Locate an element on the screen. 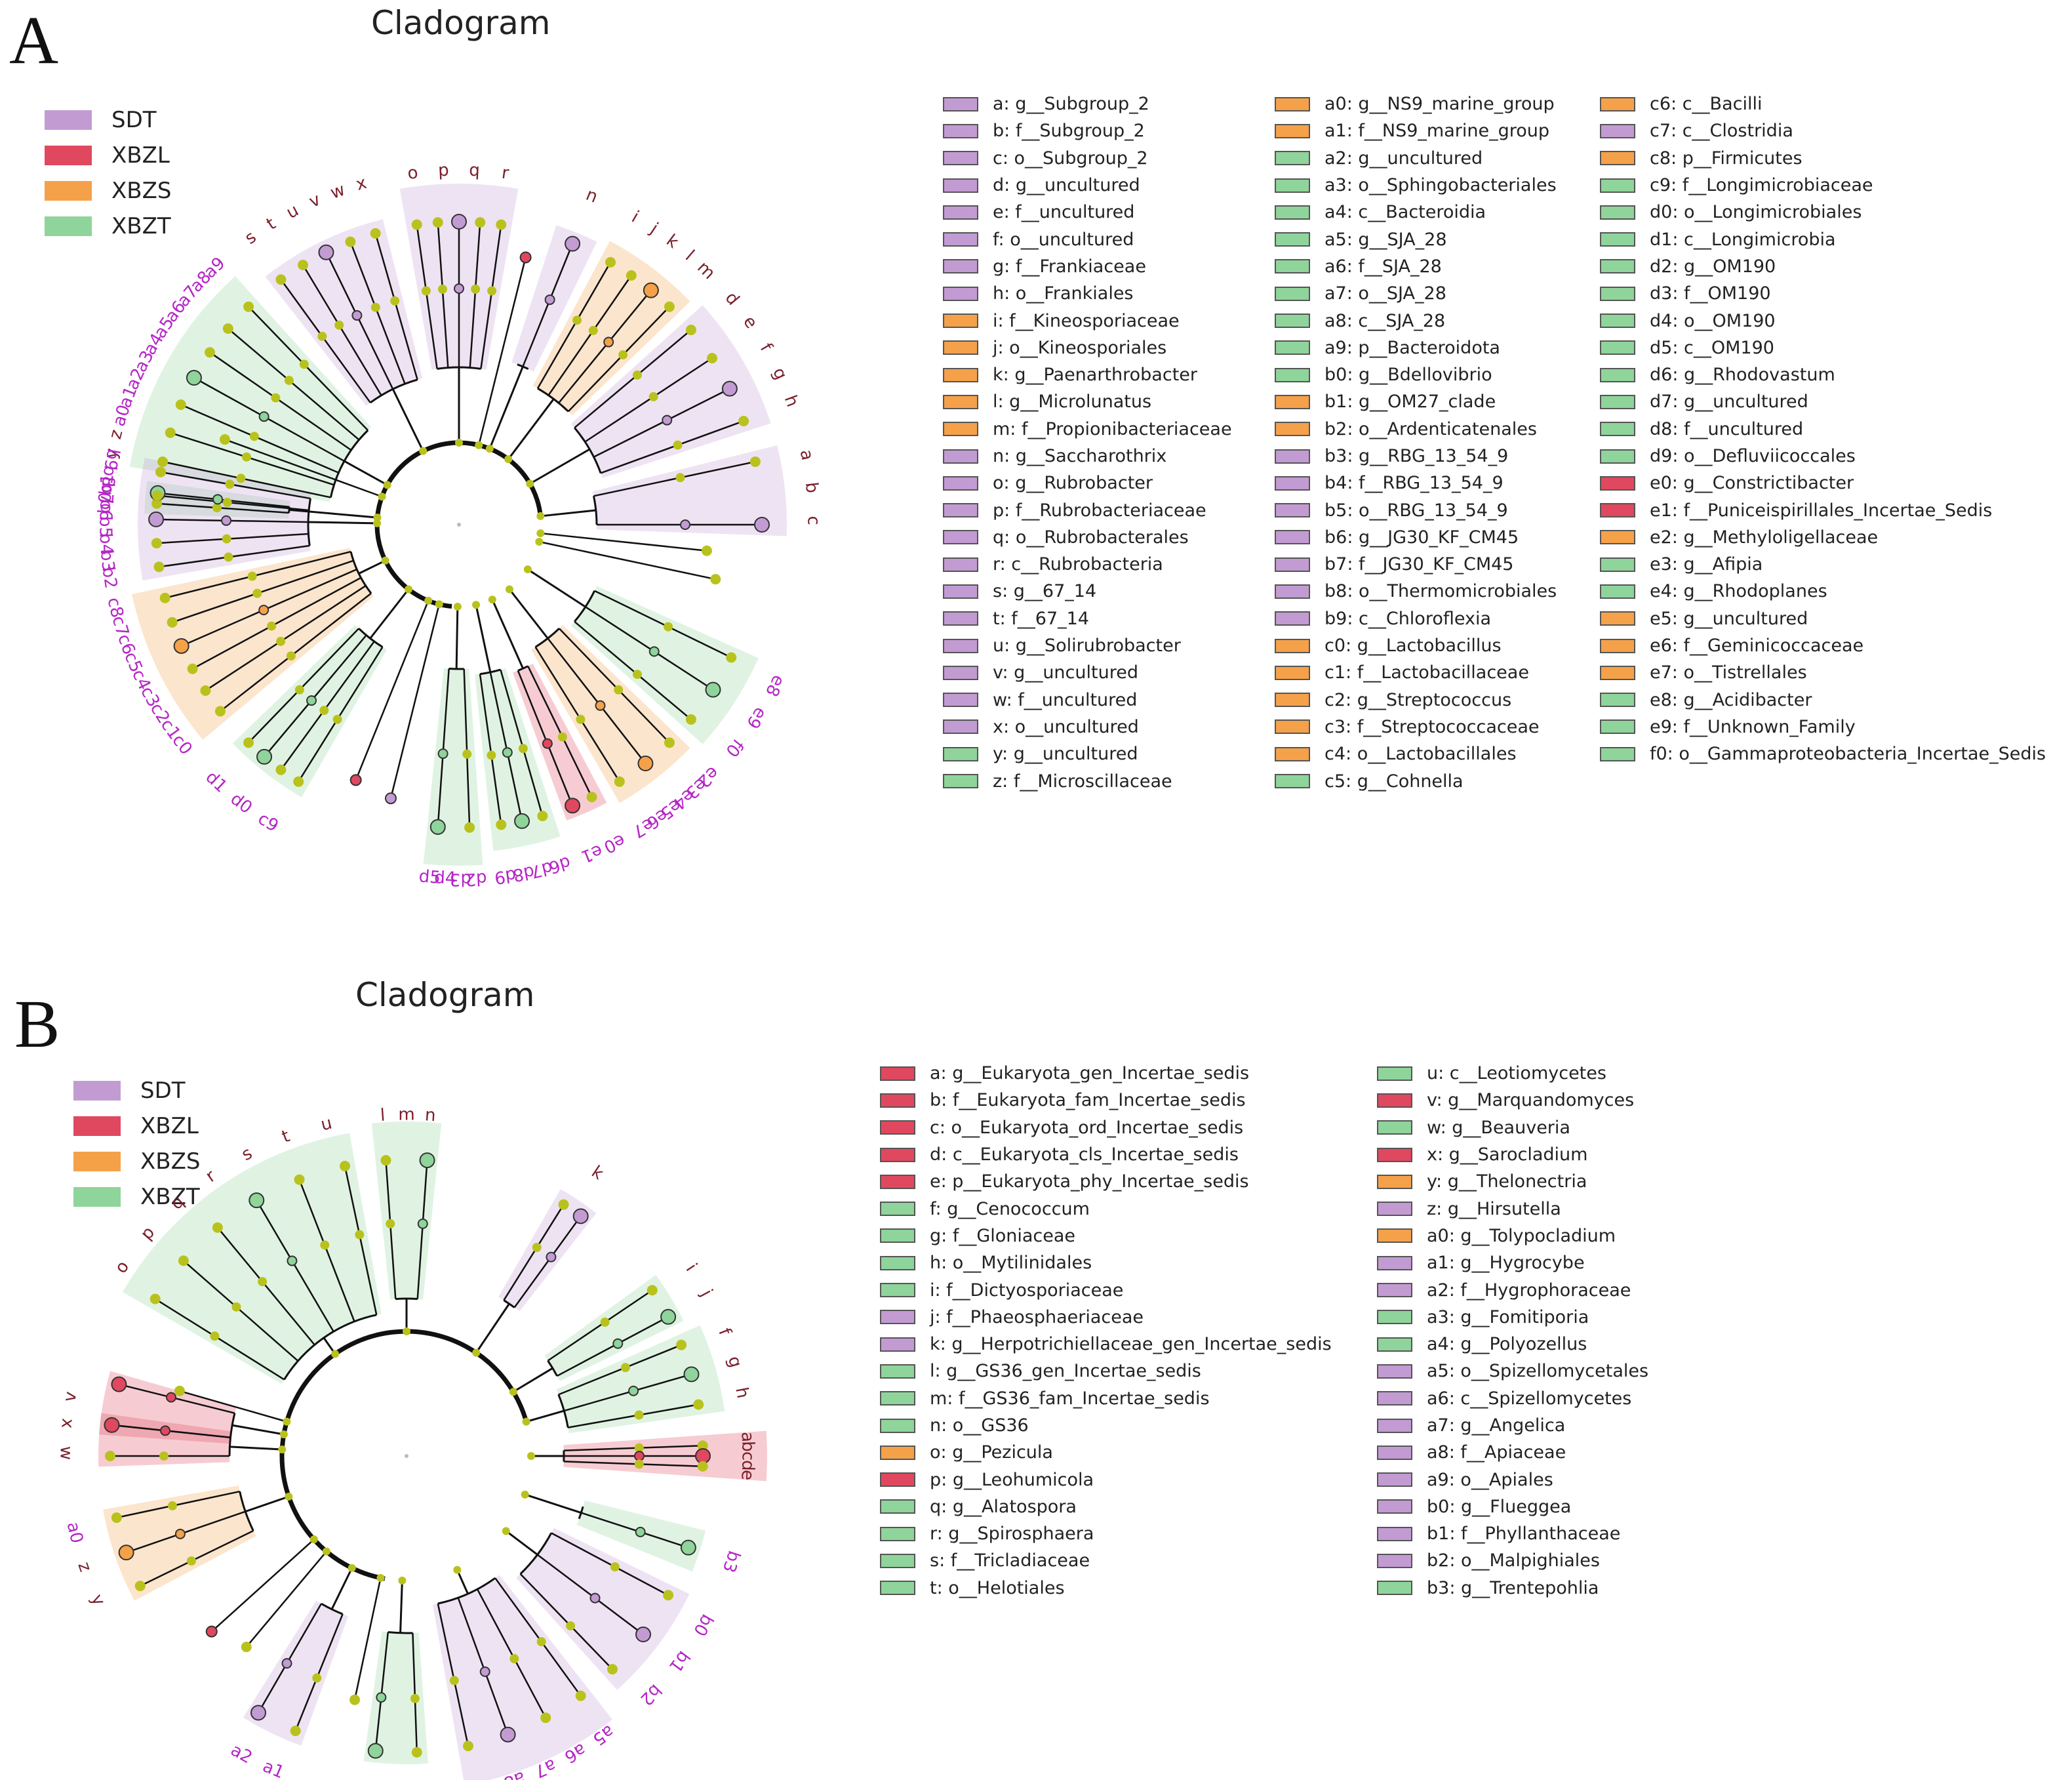  key-row: z: g__Hirsutella is located at coordinates (1513, 1208).